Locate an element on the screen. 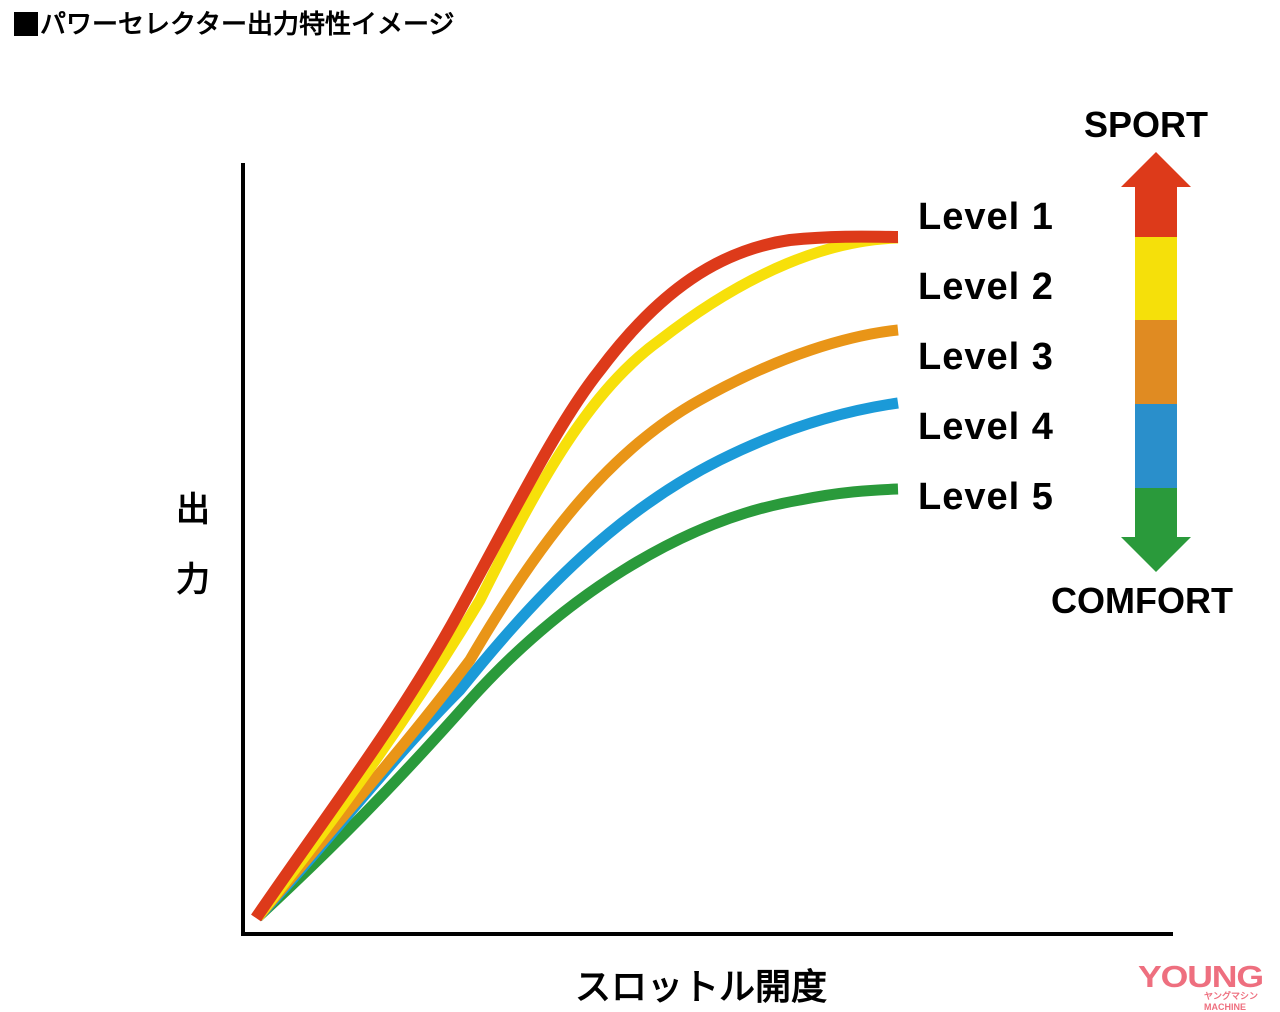 The height and width of the screenshot is (1012, 1280). level-3-label: Level 3 is located at coordinates (986, 357).